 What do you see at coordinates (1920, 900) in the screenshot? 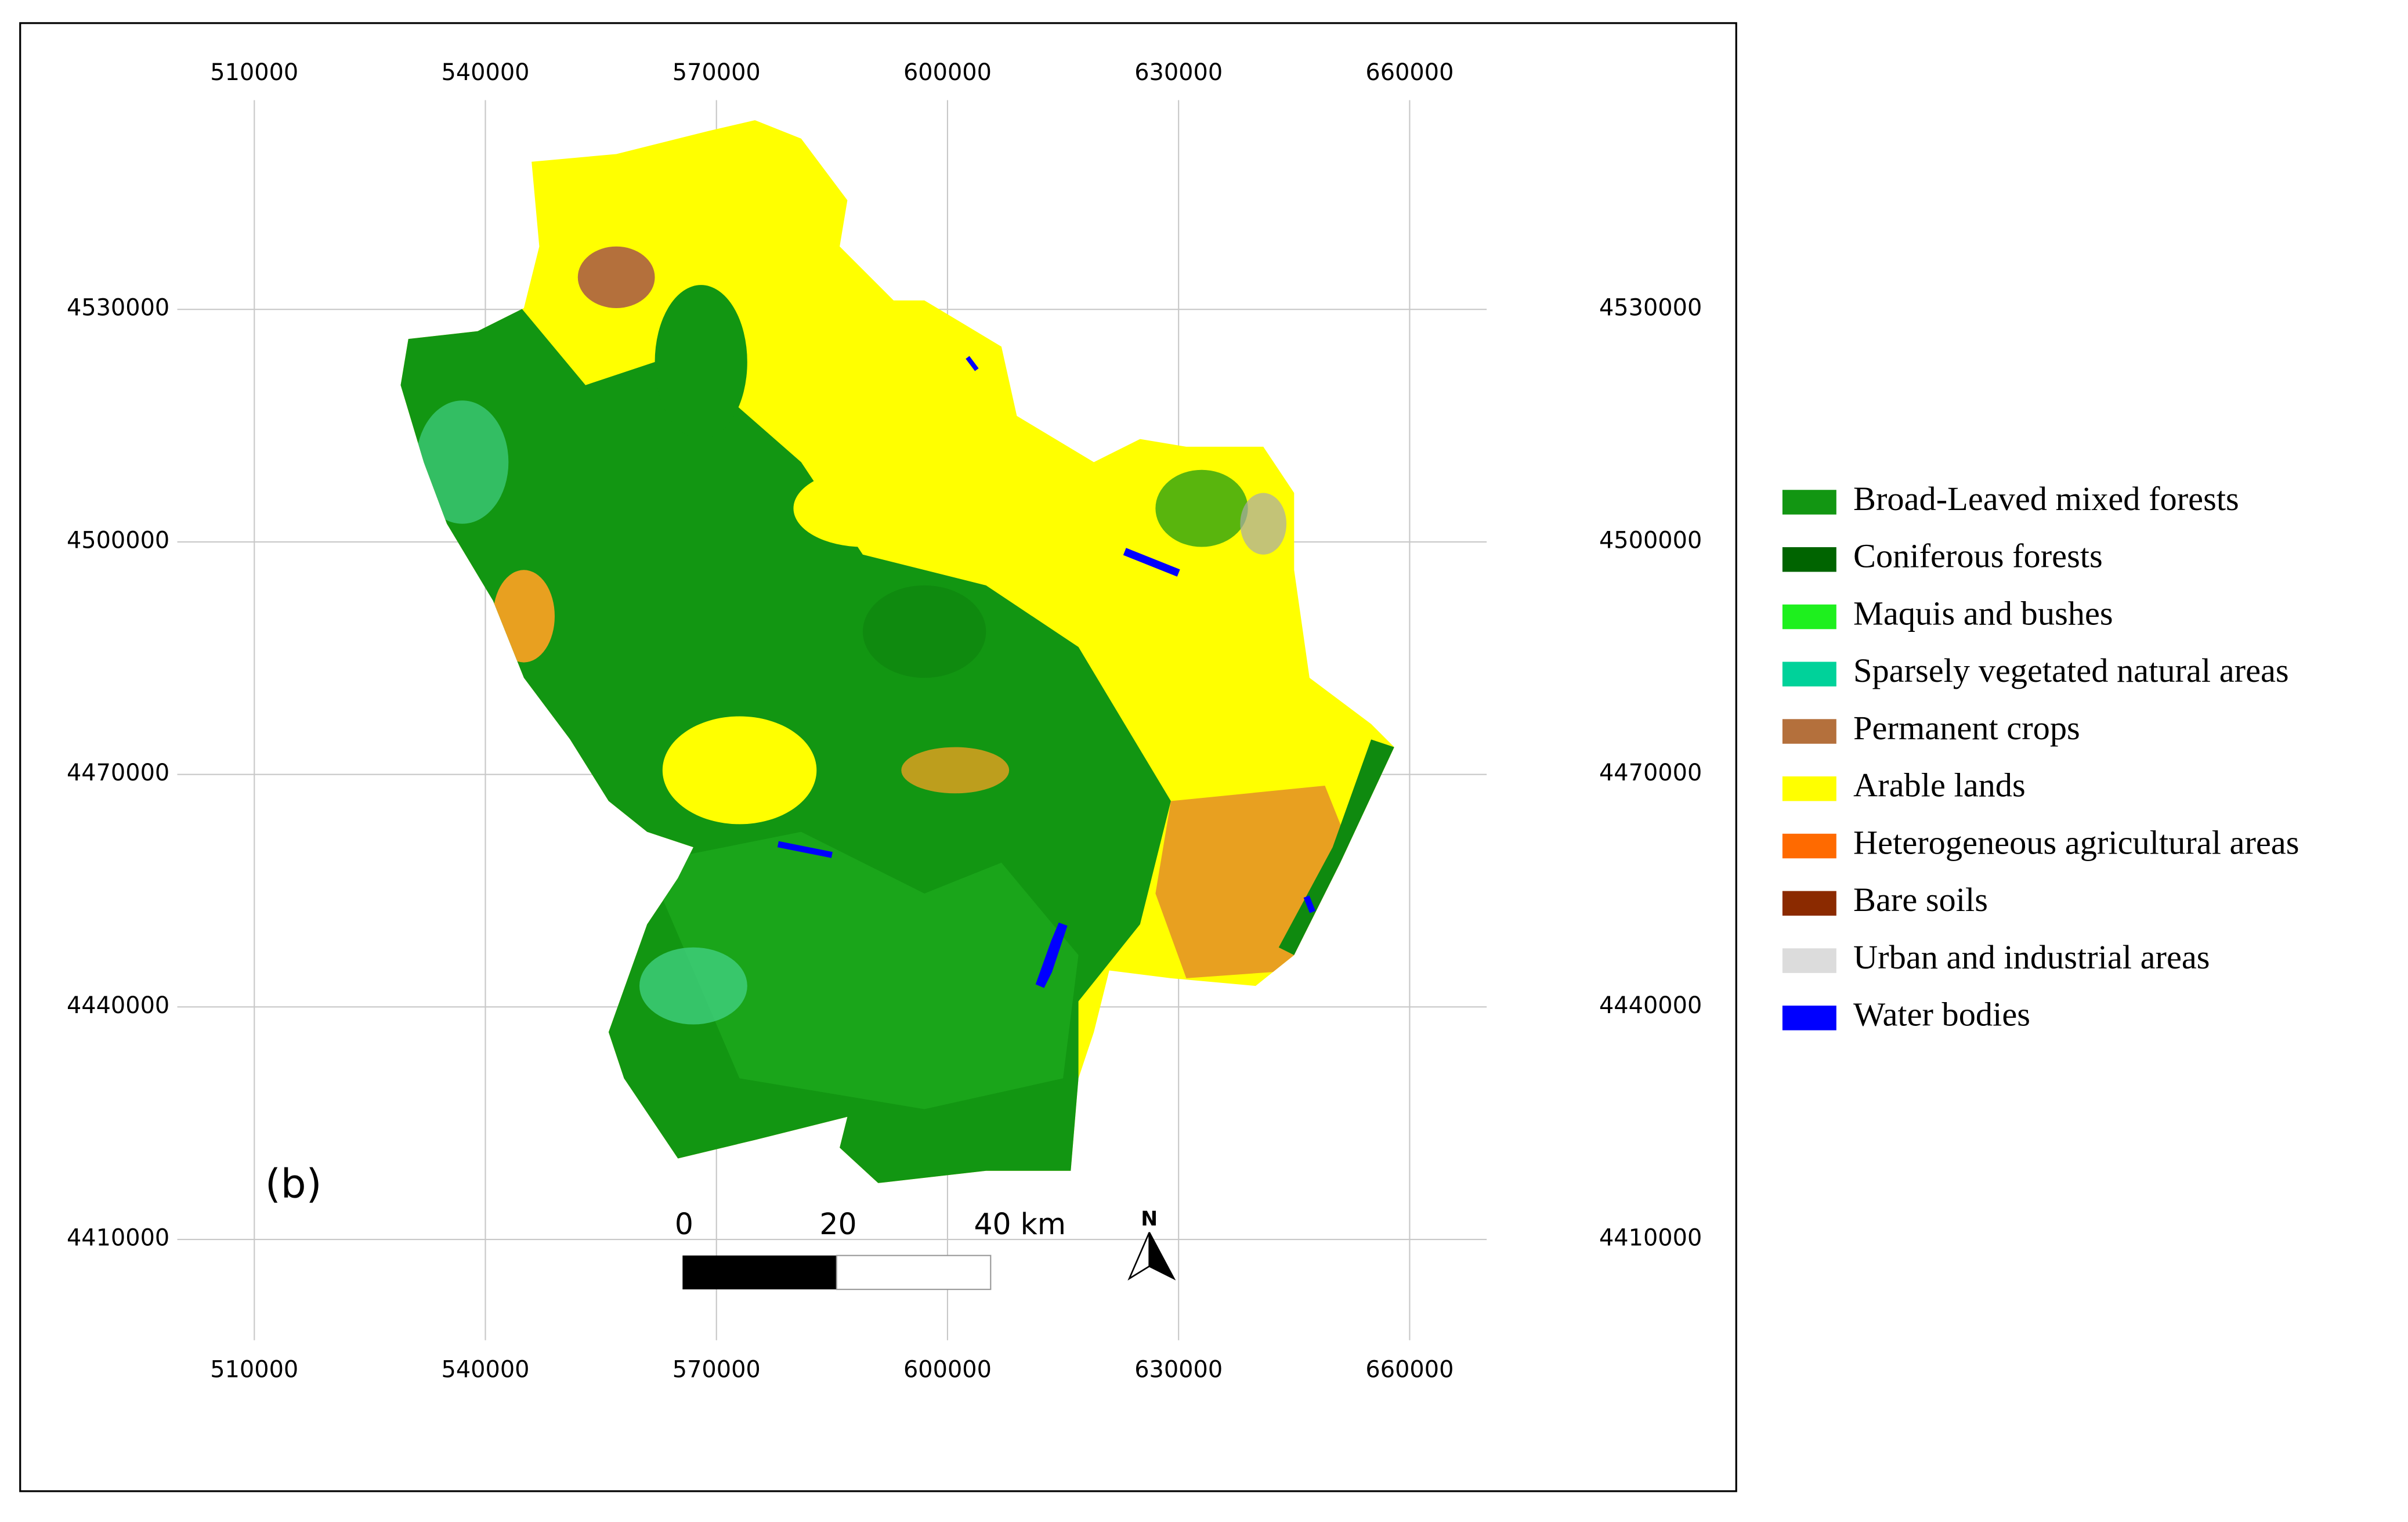
I see `legend-label: Bare soils` at bounding box center [1920, 900].